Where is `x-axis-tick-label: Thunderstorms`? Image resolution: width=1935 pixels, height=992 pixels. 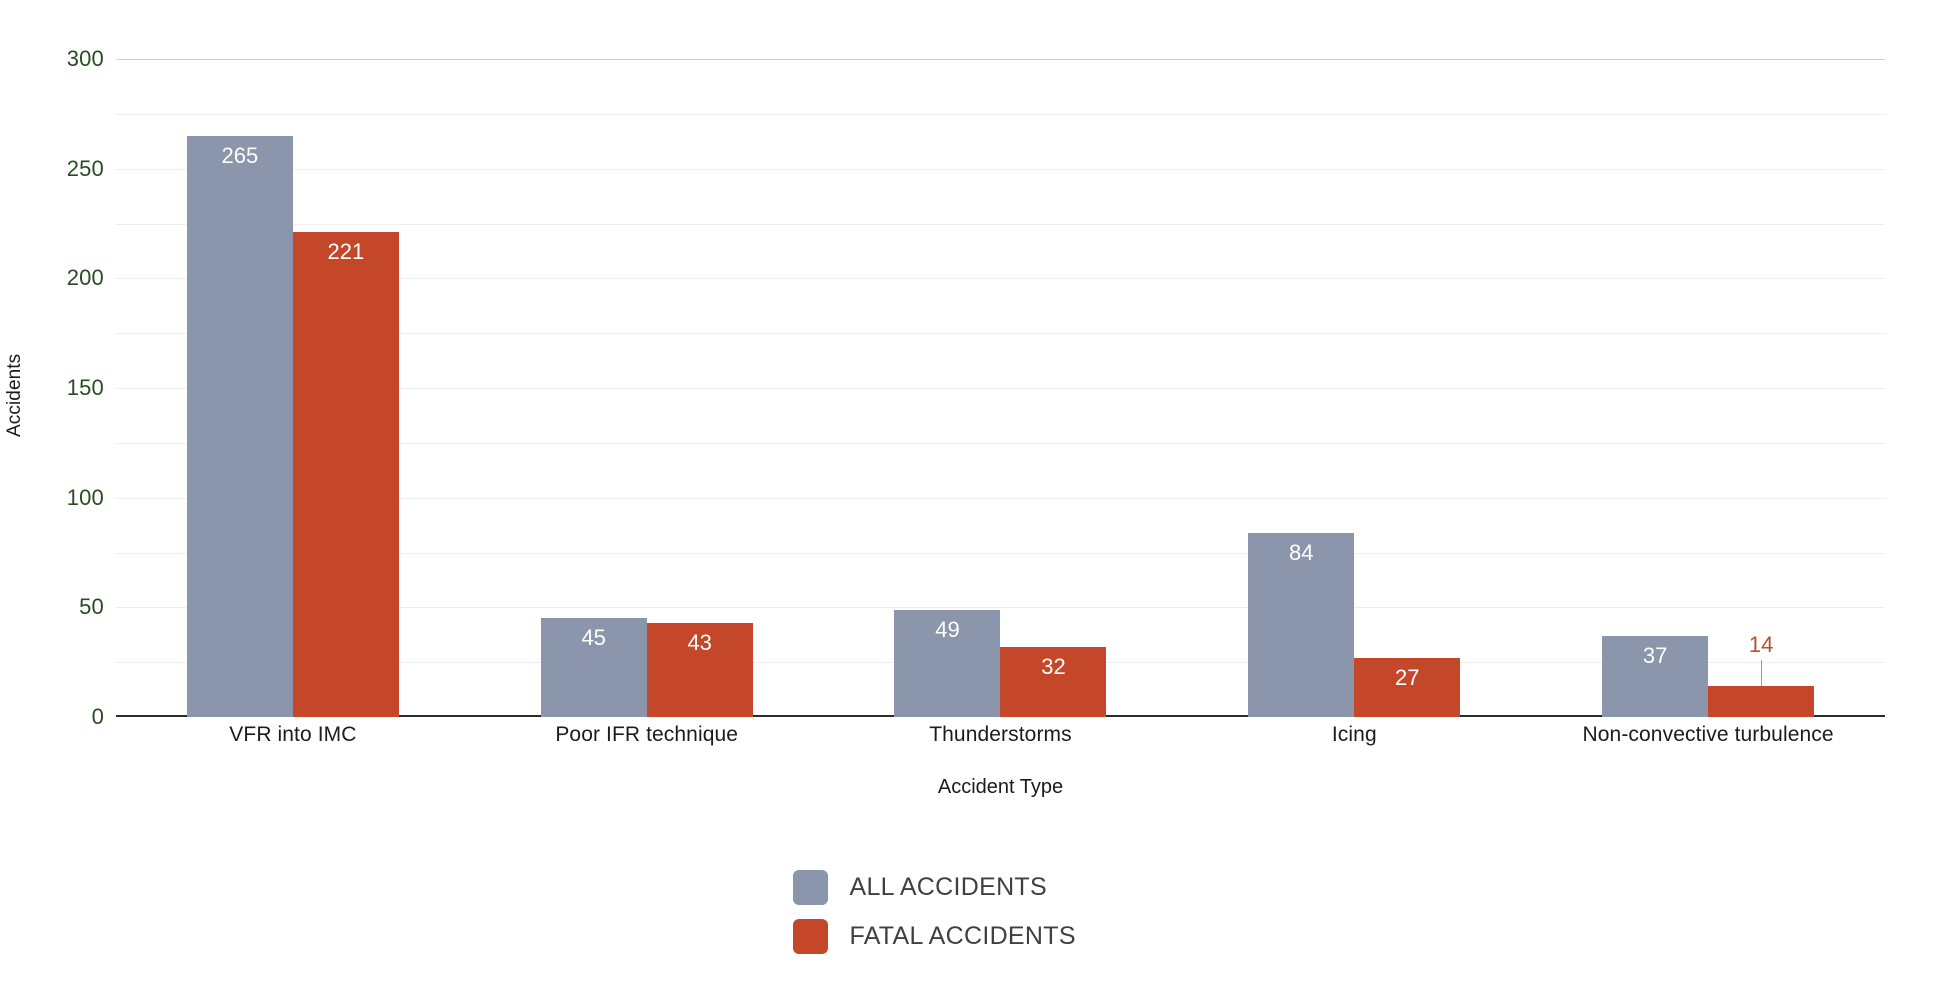
x-axis-tick-label: Thunderstorms is located at coordinates (1000, 734).